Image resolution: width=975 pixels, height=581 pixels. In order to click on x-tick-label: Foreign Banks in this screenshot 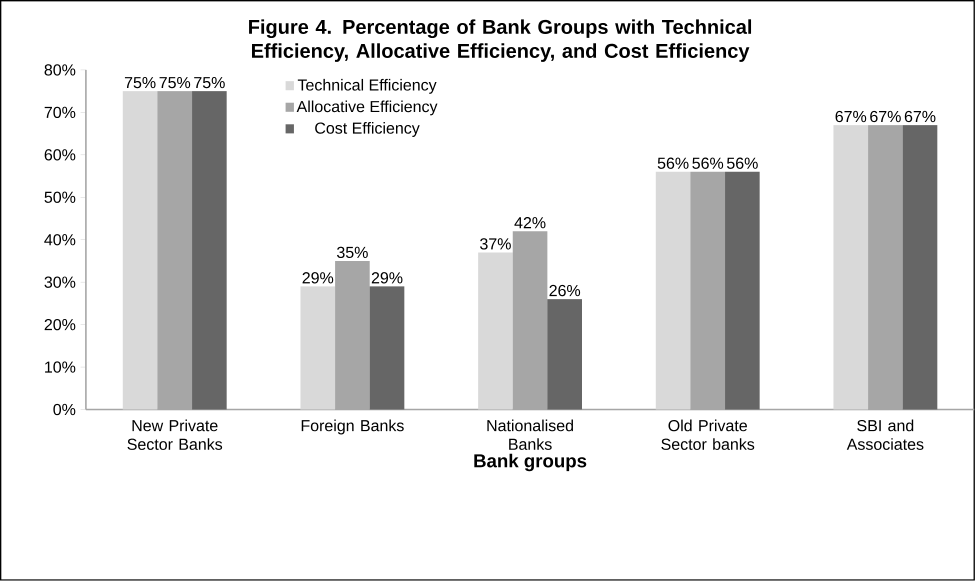, I will do `click(353, 427)`.